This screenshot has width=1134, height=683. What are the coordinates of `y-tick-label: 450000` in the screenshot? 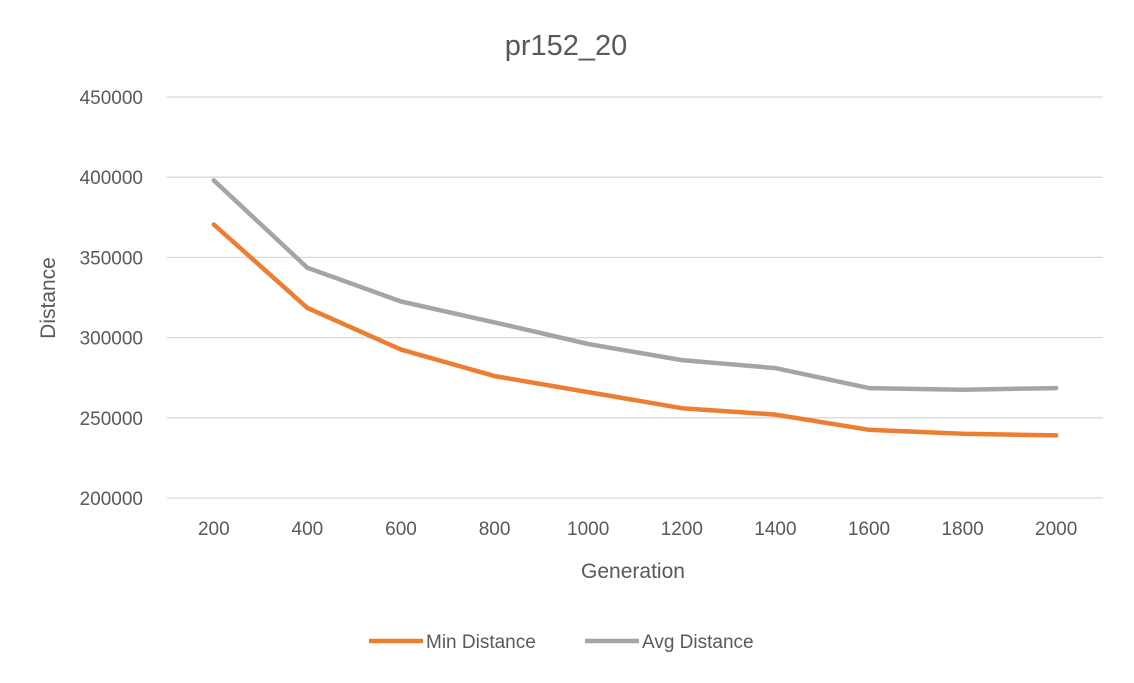 It's located at (111, 98).